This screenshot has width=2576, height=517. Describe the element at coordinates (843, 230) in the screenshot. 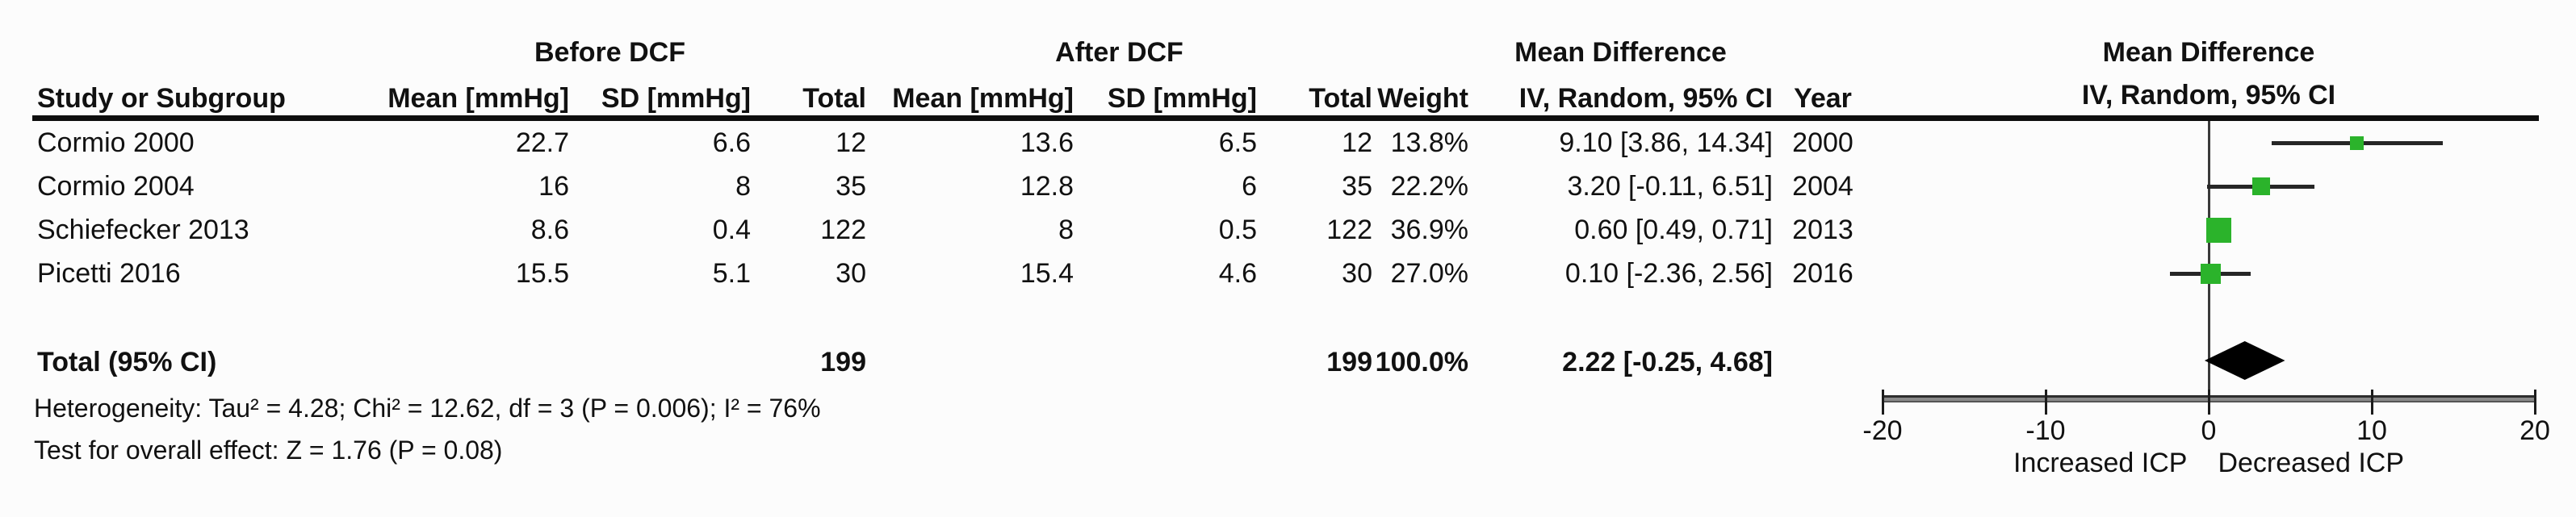

I see `cell-b_total: 122` at that location.